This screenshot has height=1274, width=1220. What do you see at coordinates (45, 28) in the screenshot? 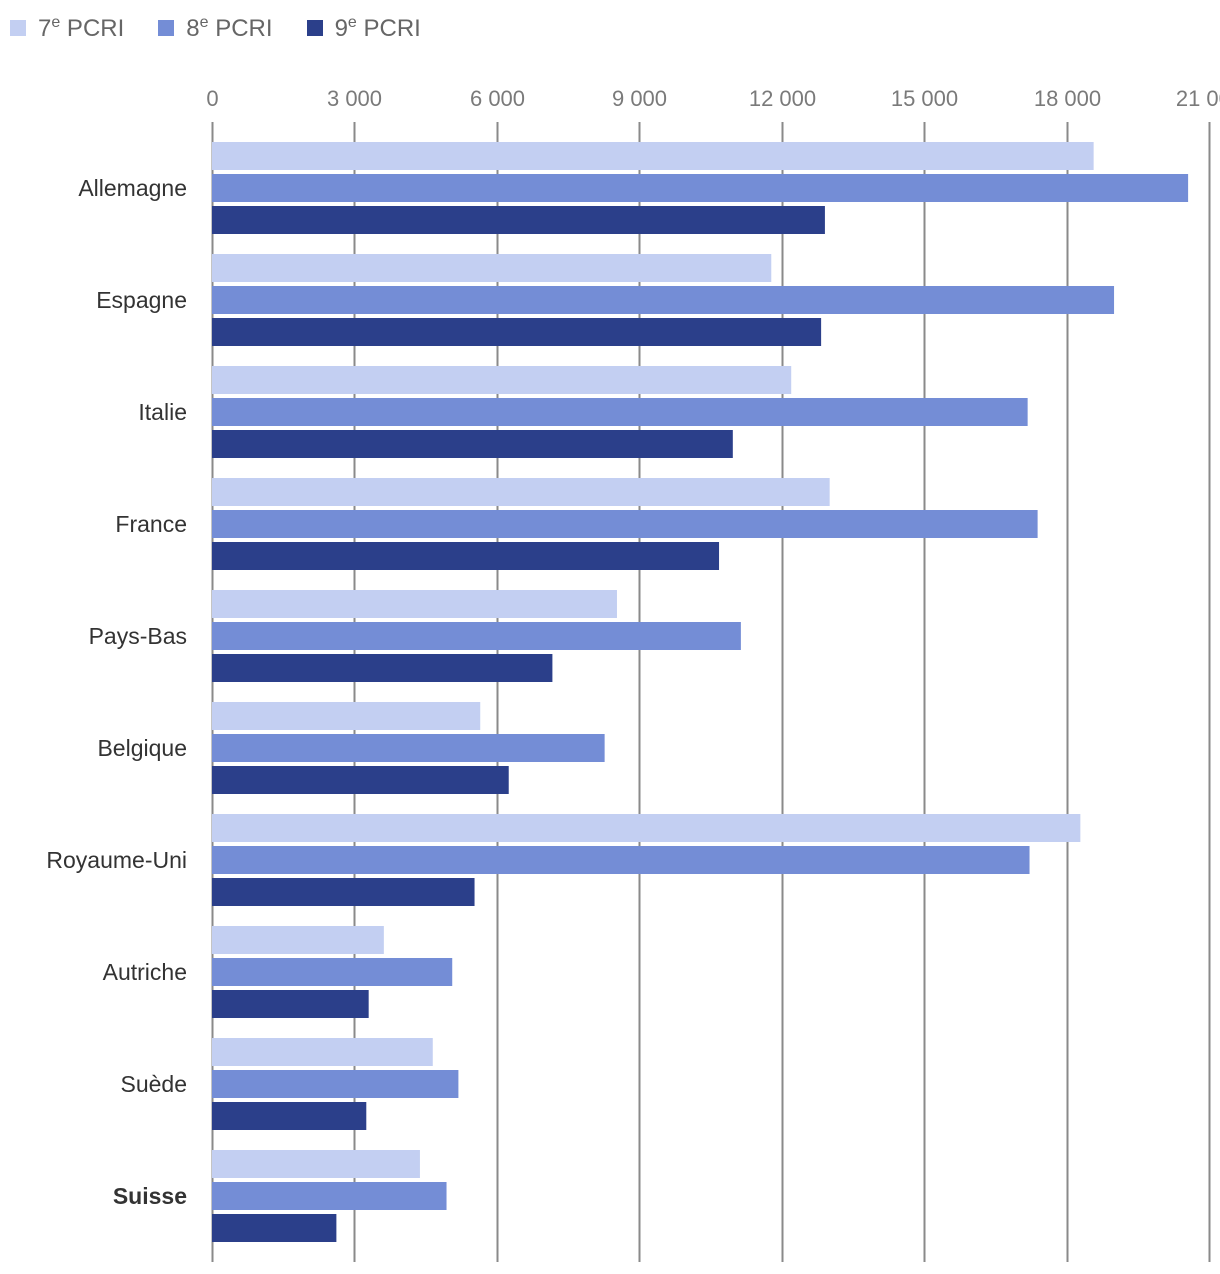
I see `legend-label-number: 7` at bounding box center [45, 28].